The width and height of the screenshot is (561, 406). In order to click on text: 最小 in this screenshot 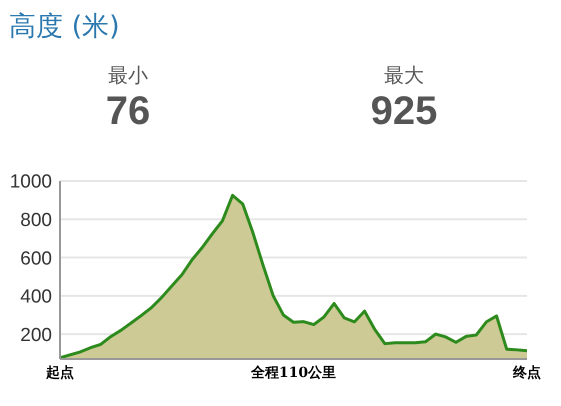, I will do `click(128, 75)`.